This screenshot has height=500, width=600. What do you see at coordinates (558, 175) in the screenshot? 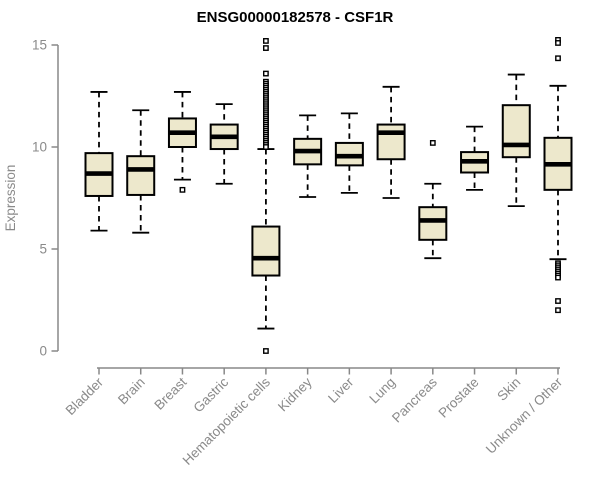
I see `boxplot-unknown-other` at bounding box center [558, 175].